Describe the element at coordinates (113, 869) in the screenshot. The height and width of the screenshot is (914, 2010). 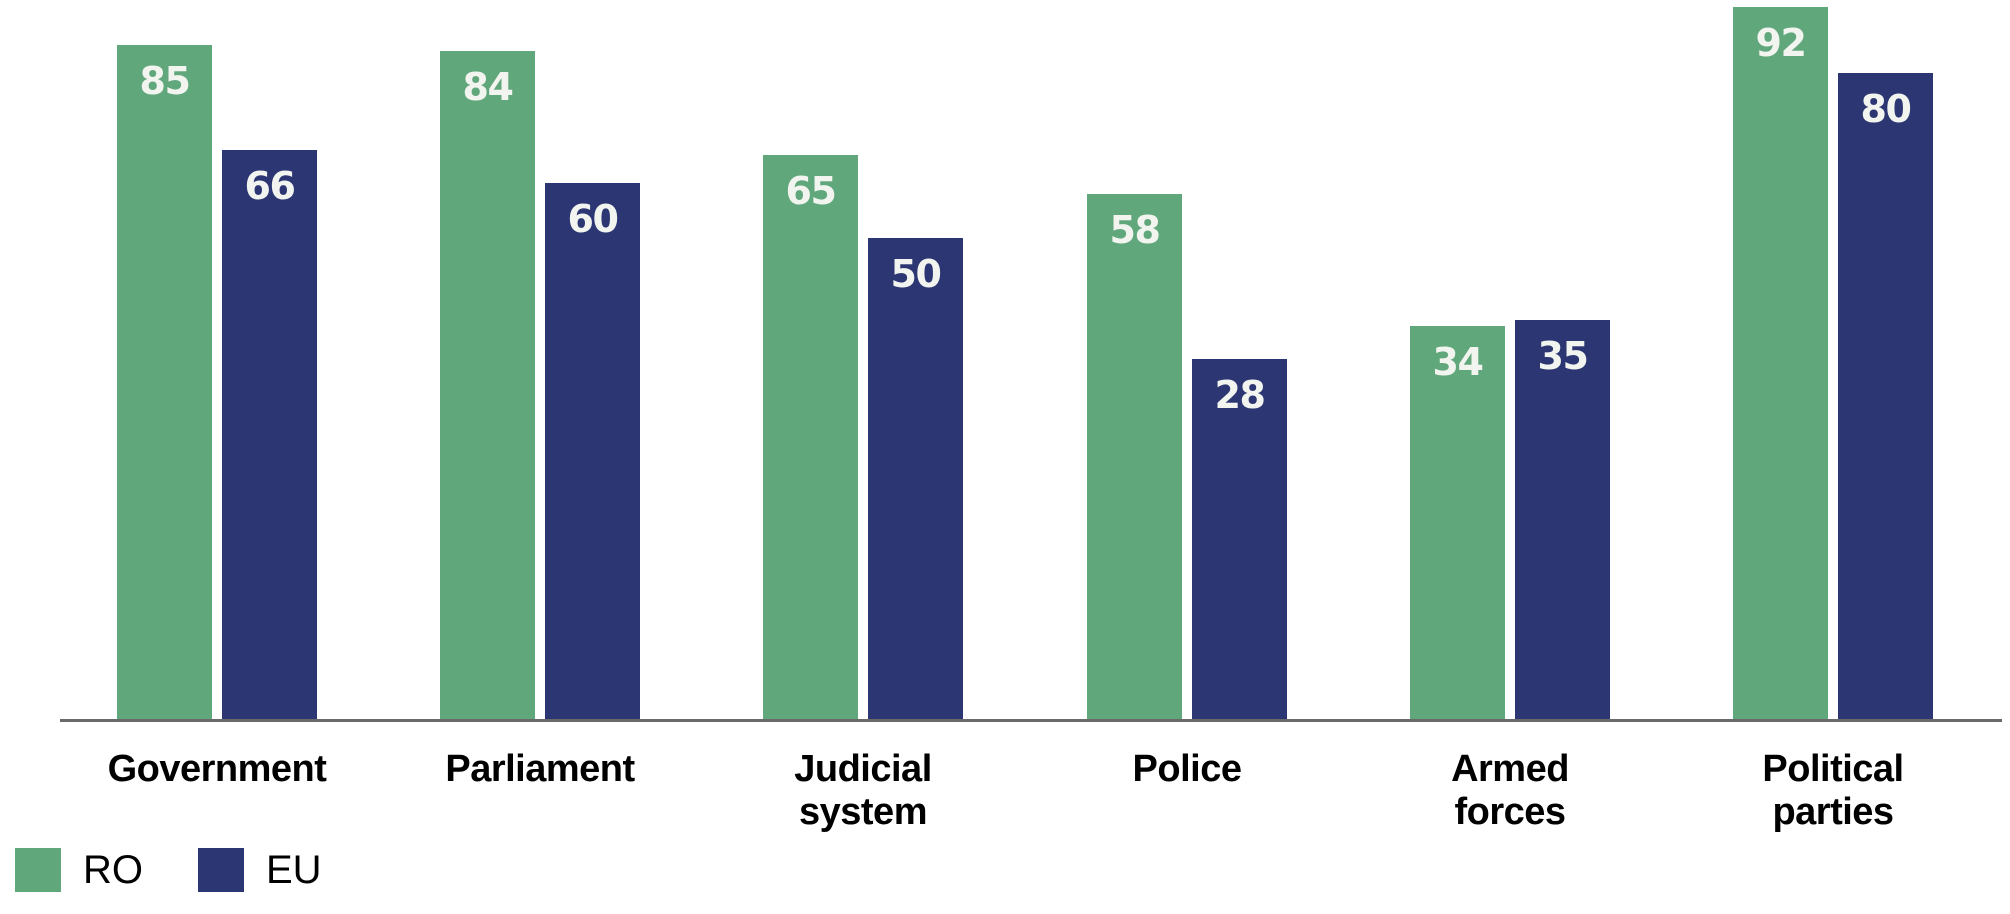
I see `legend-label-ro: RO` at that location.